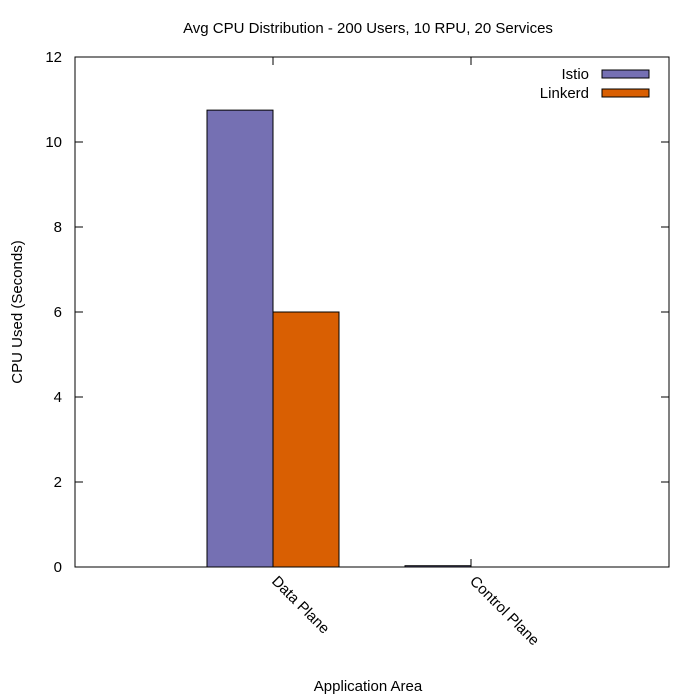  Describe the element at coordinates (595, 84) in the screenshot. I see `legend: Istio Linkerd` at that location.